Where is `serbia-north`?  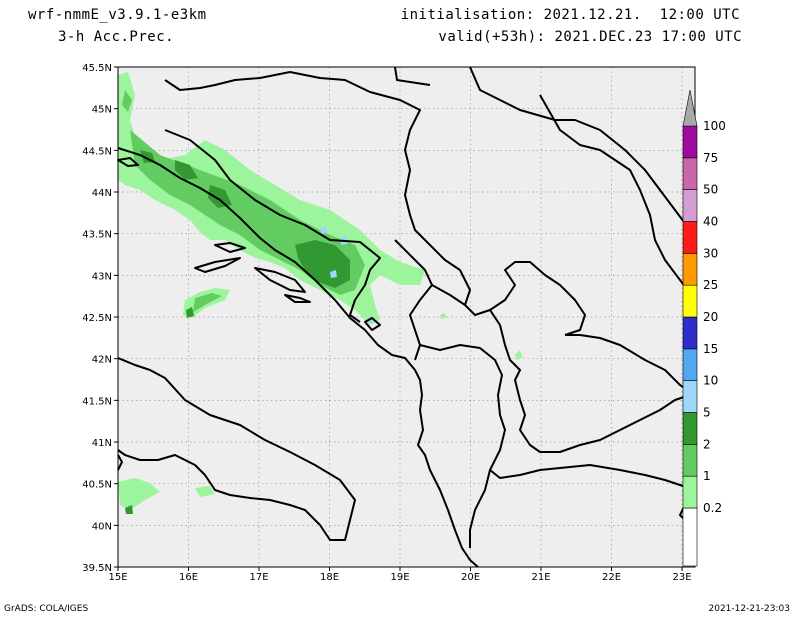 serbia-north is located at coordinates (412, 76).